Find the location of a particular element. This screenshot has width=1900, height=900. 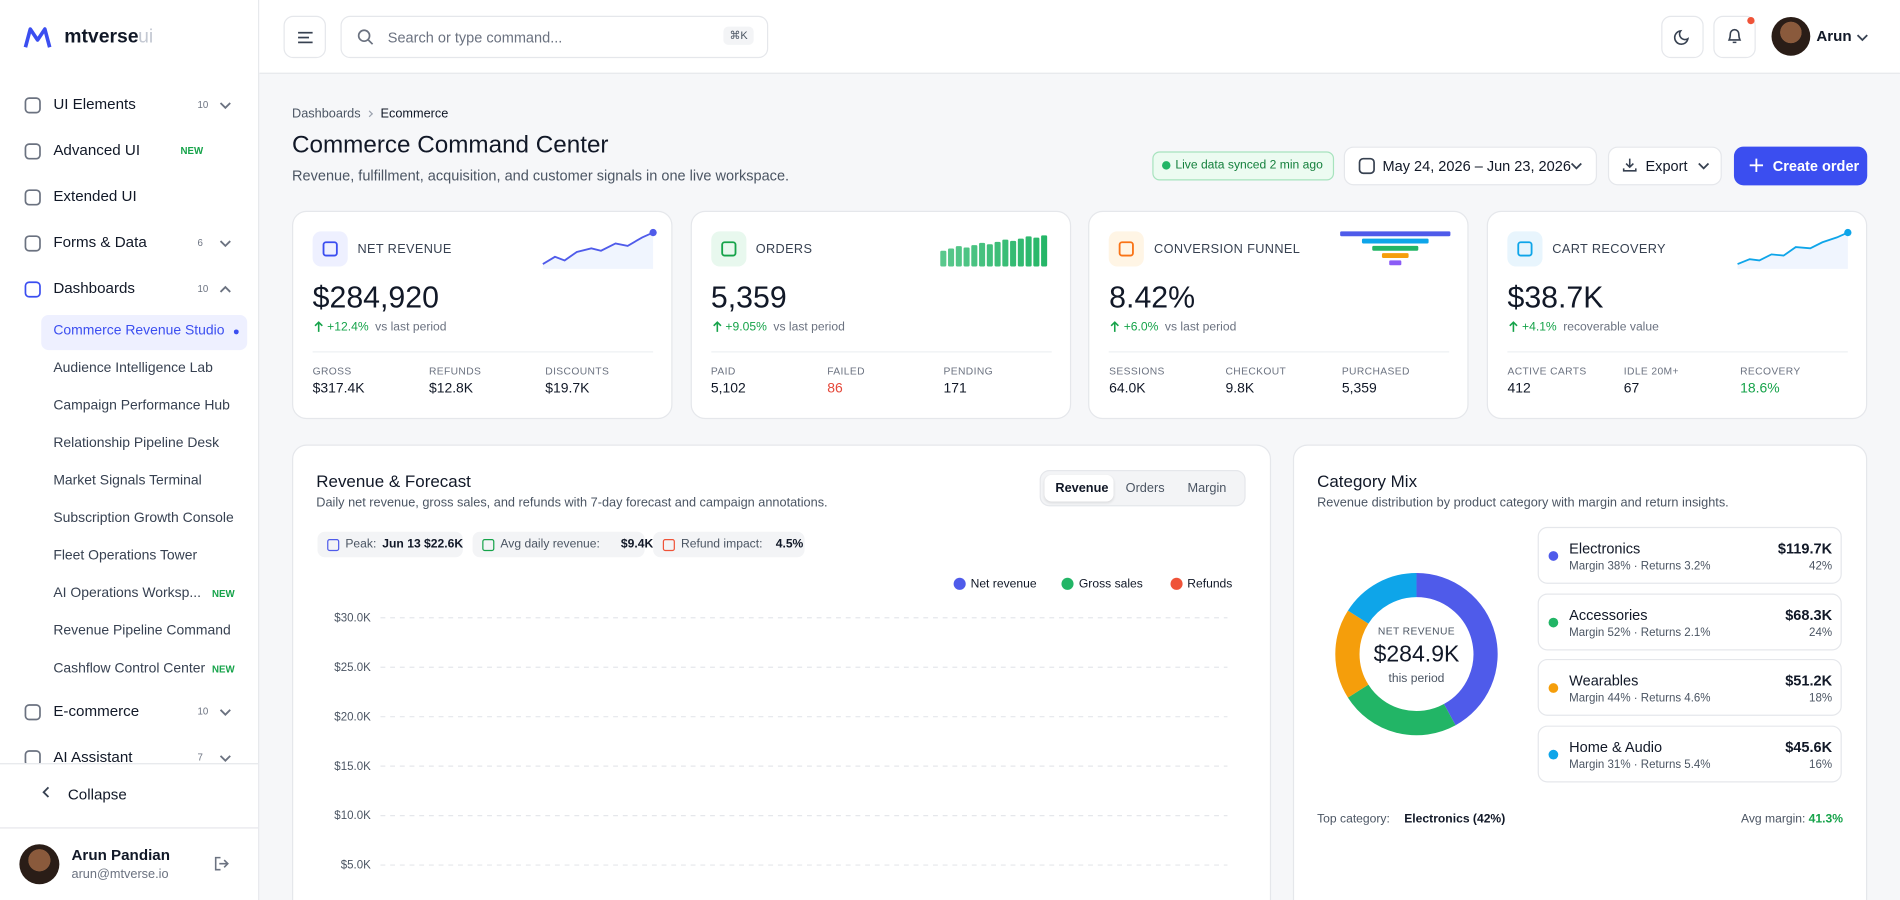

sync-dot is located at coordinates (1166, 165).